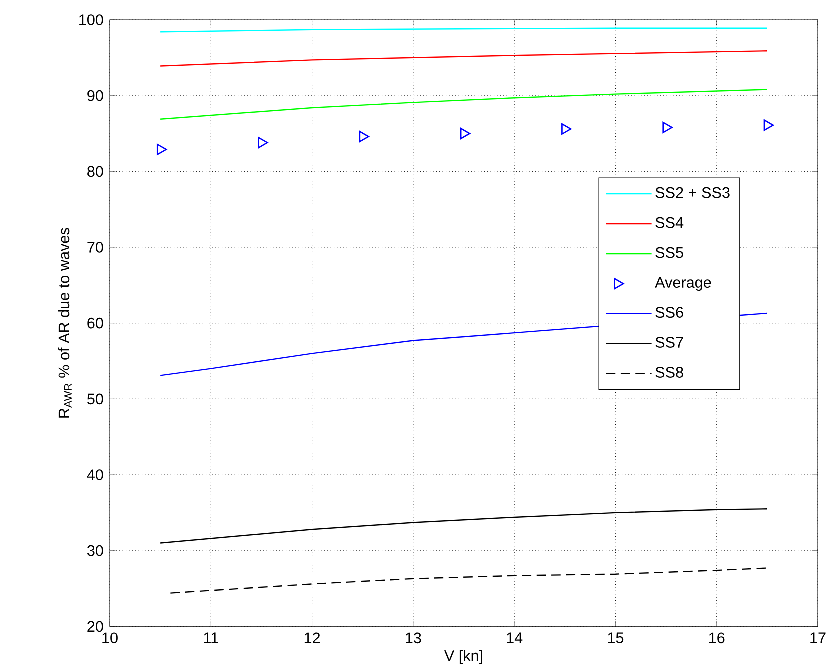 This screenshot has height=668, width=831. Describe the element at coordinates (95, 550) in the screenshot. I see `y-tick-label: 30` at that location.